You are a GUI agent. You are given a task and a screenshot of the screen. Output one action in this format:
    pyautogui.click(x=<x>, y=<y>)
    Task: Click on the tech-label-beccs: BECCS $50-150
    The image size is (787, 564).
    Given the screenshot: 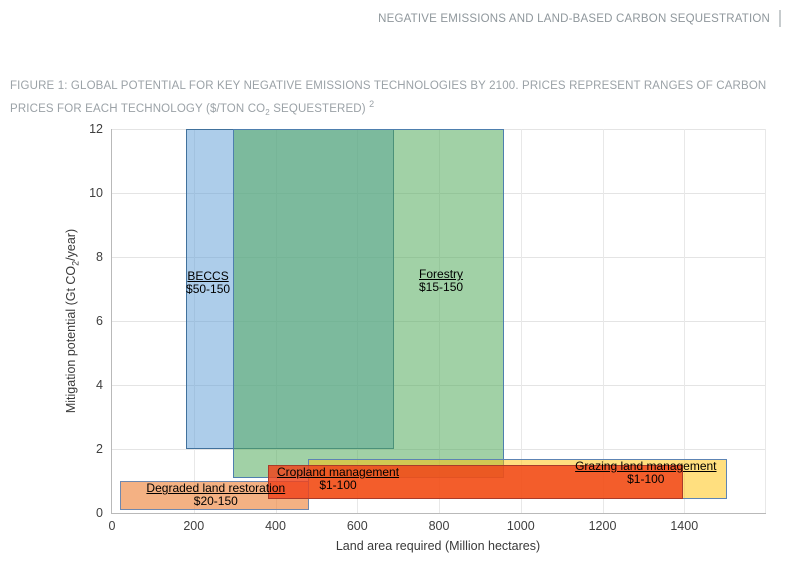 What is the action you would take?
    pyautogui.click(x=208, y=282)
    